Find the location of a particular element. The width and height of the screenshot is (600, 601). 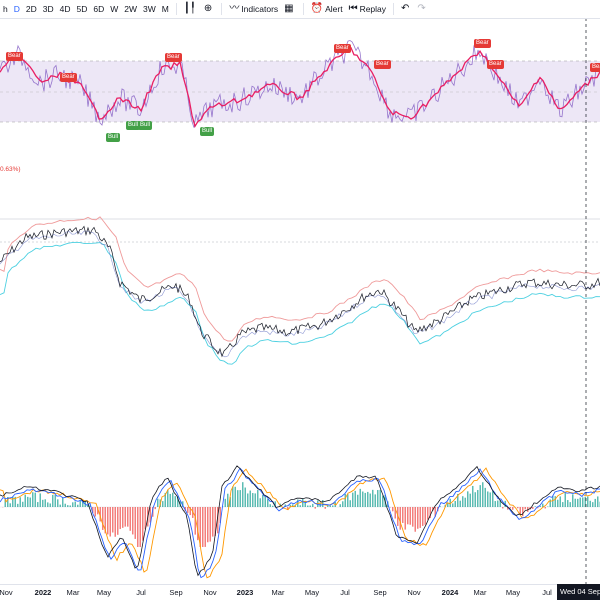

indicators-button: 〰Indicators is located at coordinates (253, 9).